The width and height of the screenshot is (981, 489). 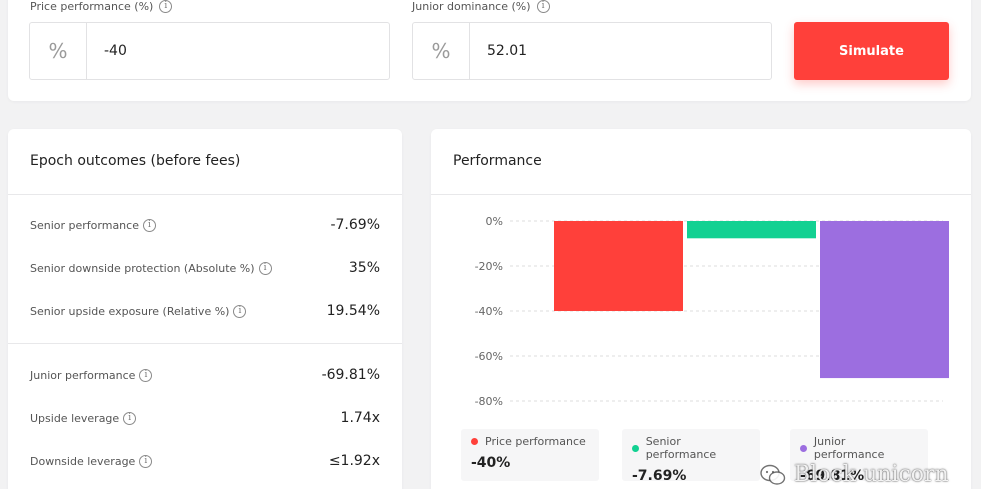 I want to click on watermark-text: Block unicorn, so click(x=871, y=474).